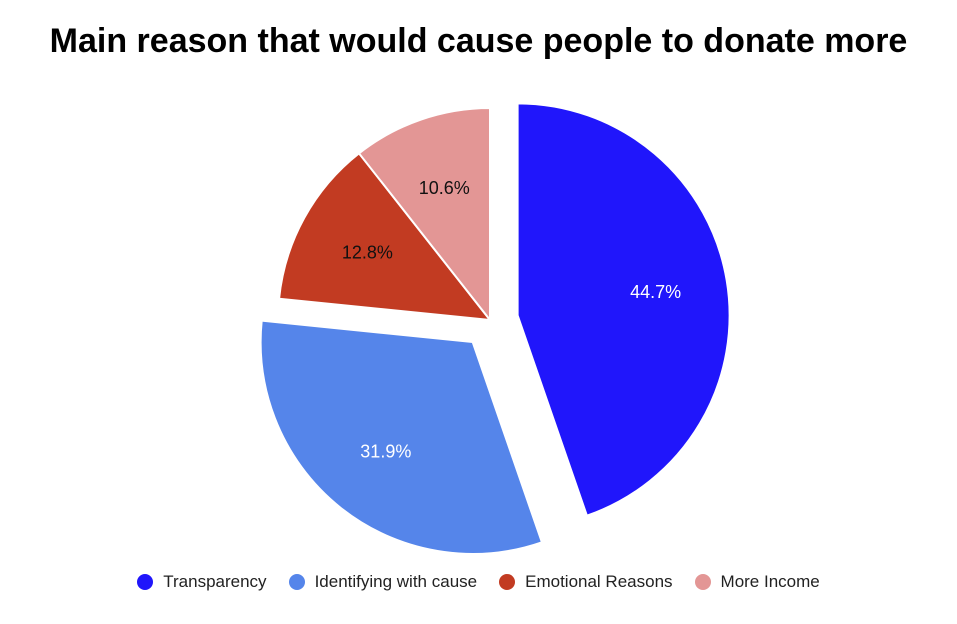 Image resolution: width=957 pixels, height=624 pixels. What do you see at coordinates (623, 309) in the screenshot?
I see `pie-slice-transparency` at bounding box center [623, 309].